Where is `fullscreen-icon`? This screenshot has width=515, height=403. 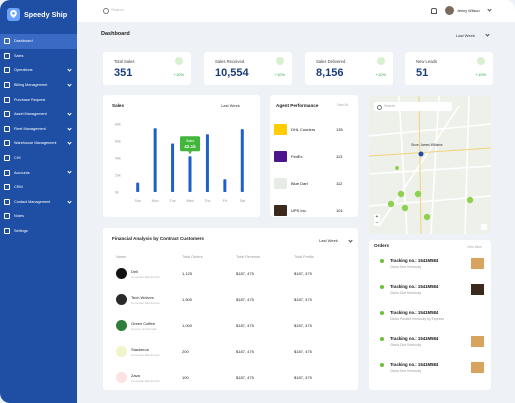 fullscreen-icon is located at coordinates (484, 227).